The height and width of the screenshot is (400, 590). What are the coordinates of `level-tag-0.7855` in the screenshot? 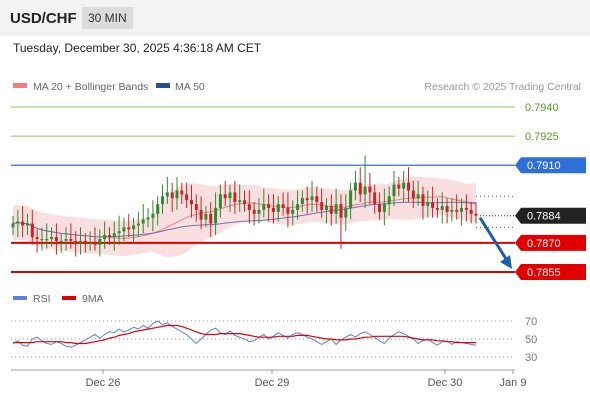 It's located at (550, 272).